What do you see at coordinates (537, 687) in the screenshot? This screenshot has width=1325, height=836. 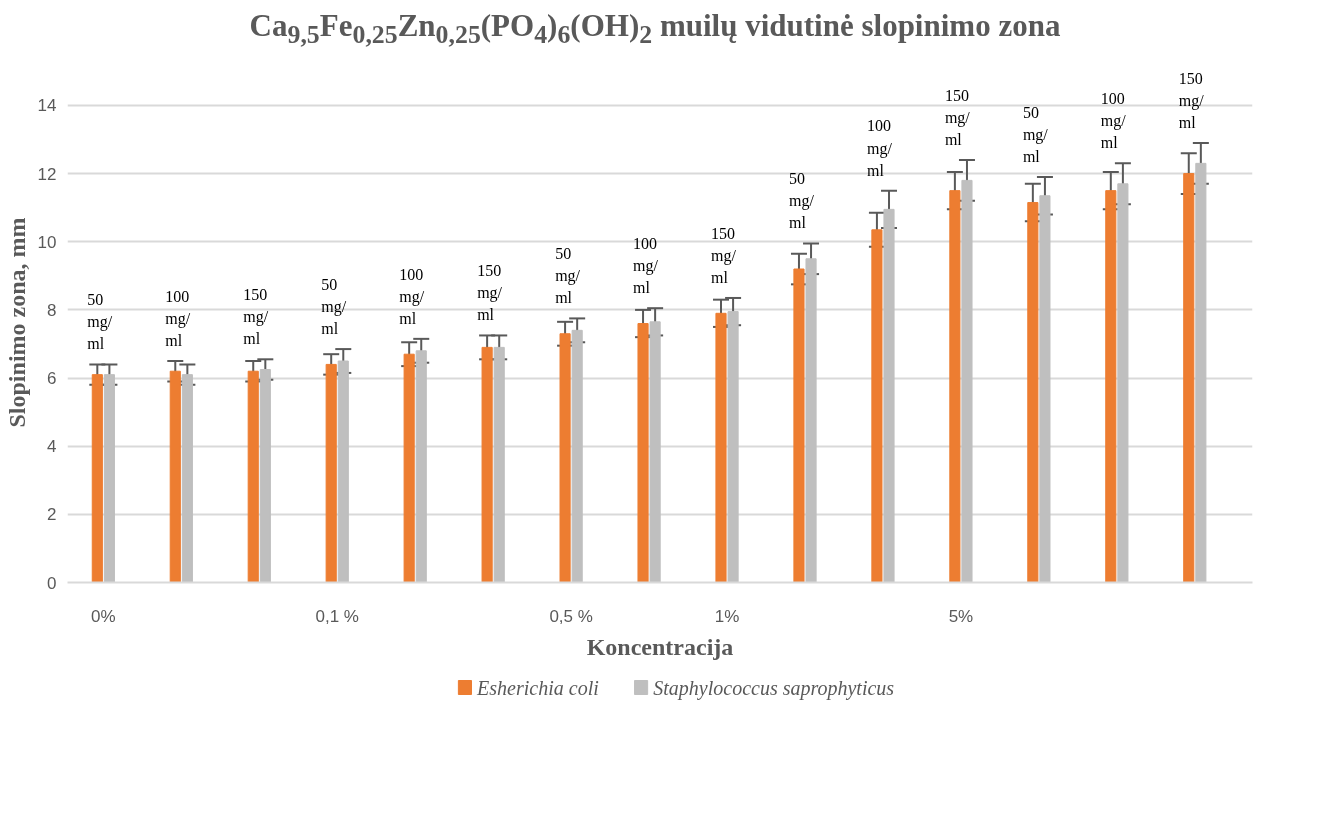 I see `legend-label: Esherichia coli` at bounding box center [537, 687].